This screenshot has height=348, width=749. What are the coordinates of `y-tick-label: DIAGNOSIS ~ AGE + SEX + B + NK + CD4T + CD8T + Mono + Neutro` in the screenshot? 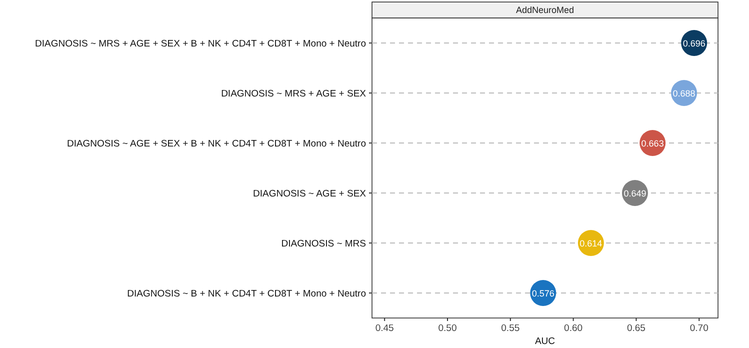 It's located at (216, 144).